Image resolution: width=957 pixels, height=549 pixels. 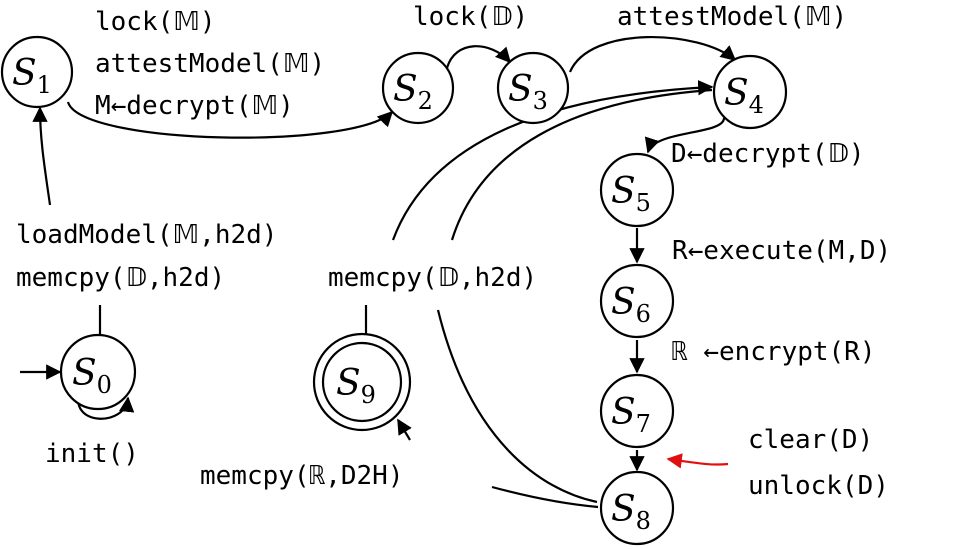 What do you see at coordinates (818, 486) in the screenshot?
I see `label-s7-s8-line2: unlock(D)` at bounding box center [818, 486].